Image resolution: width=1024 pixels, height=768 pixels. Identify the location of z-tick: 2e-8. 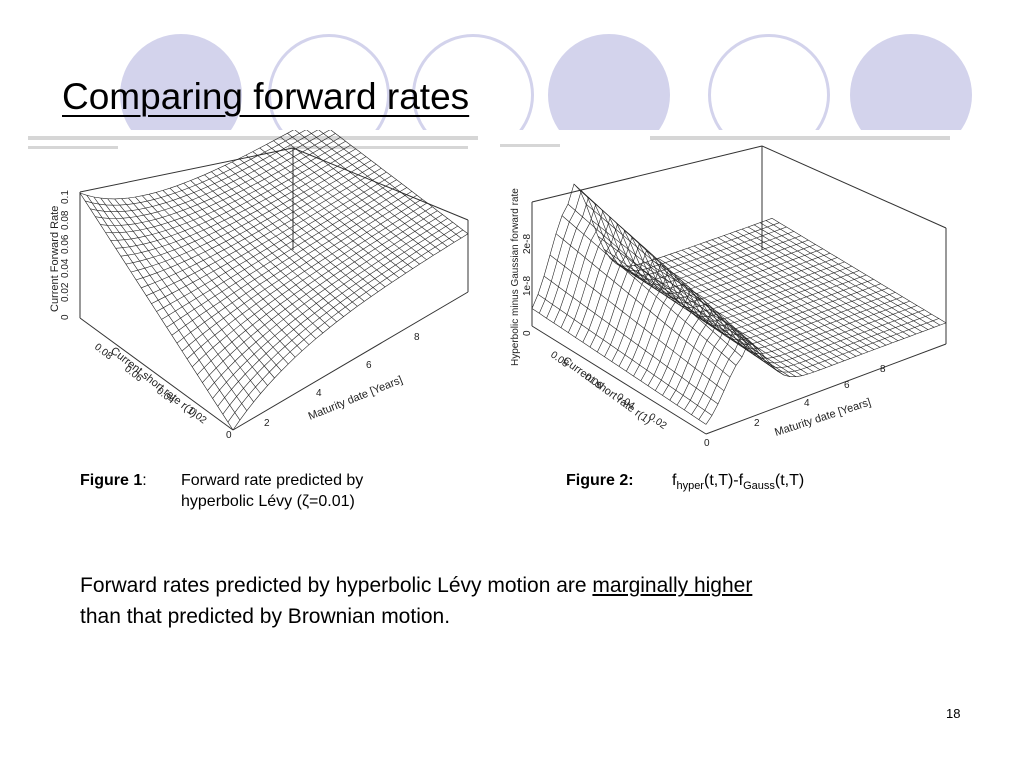
(527, 244).